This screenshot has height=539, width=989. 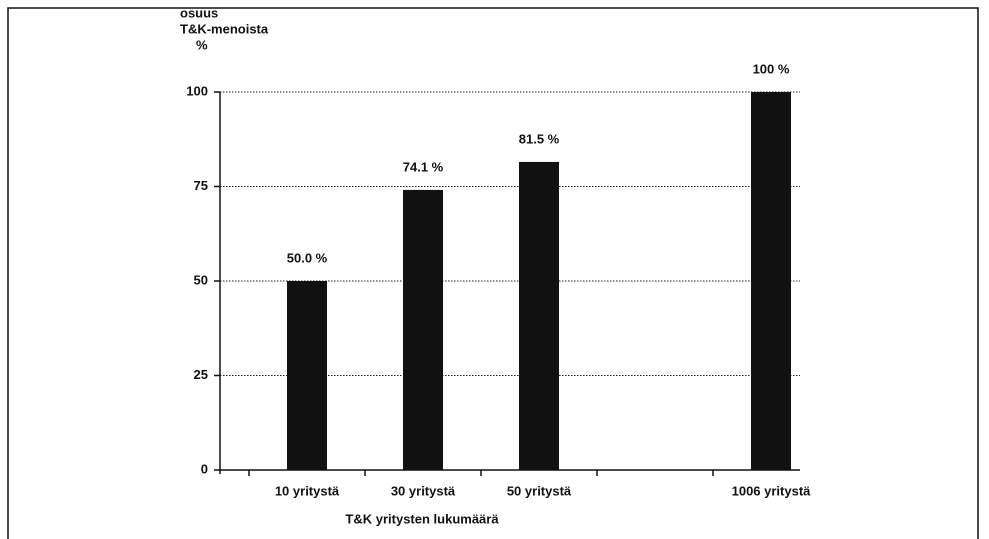 What do you see at coordinates (307, 257) in the screenshot?
I see `value-label: 50.0 %` at bounding box center [307, 257].